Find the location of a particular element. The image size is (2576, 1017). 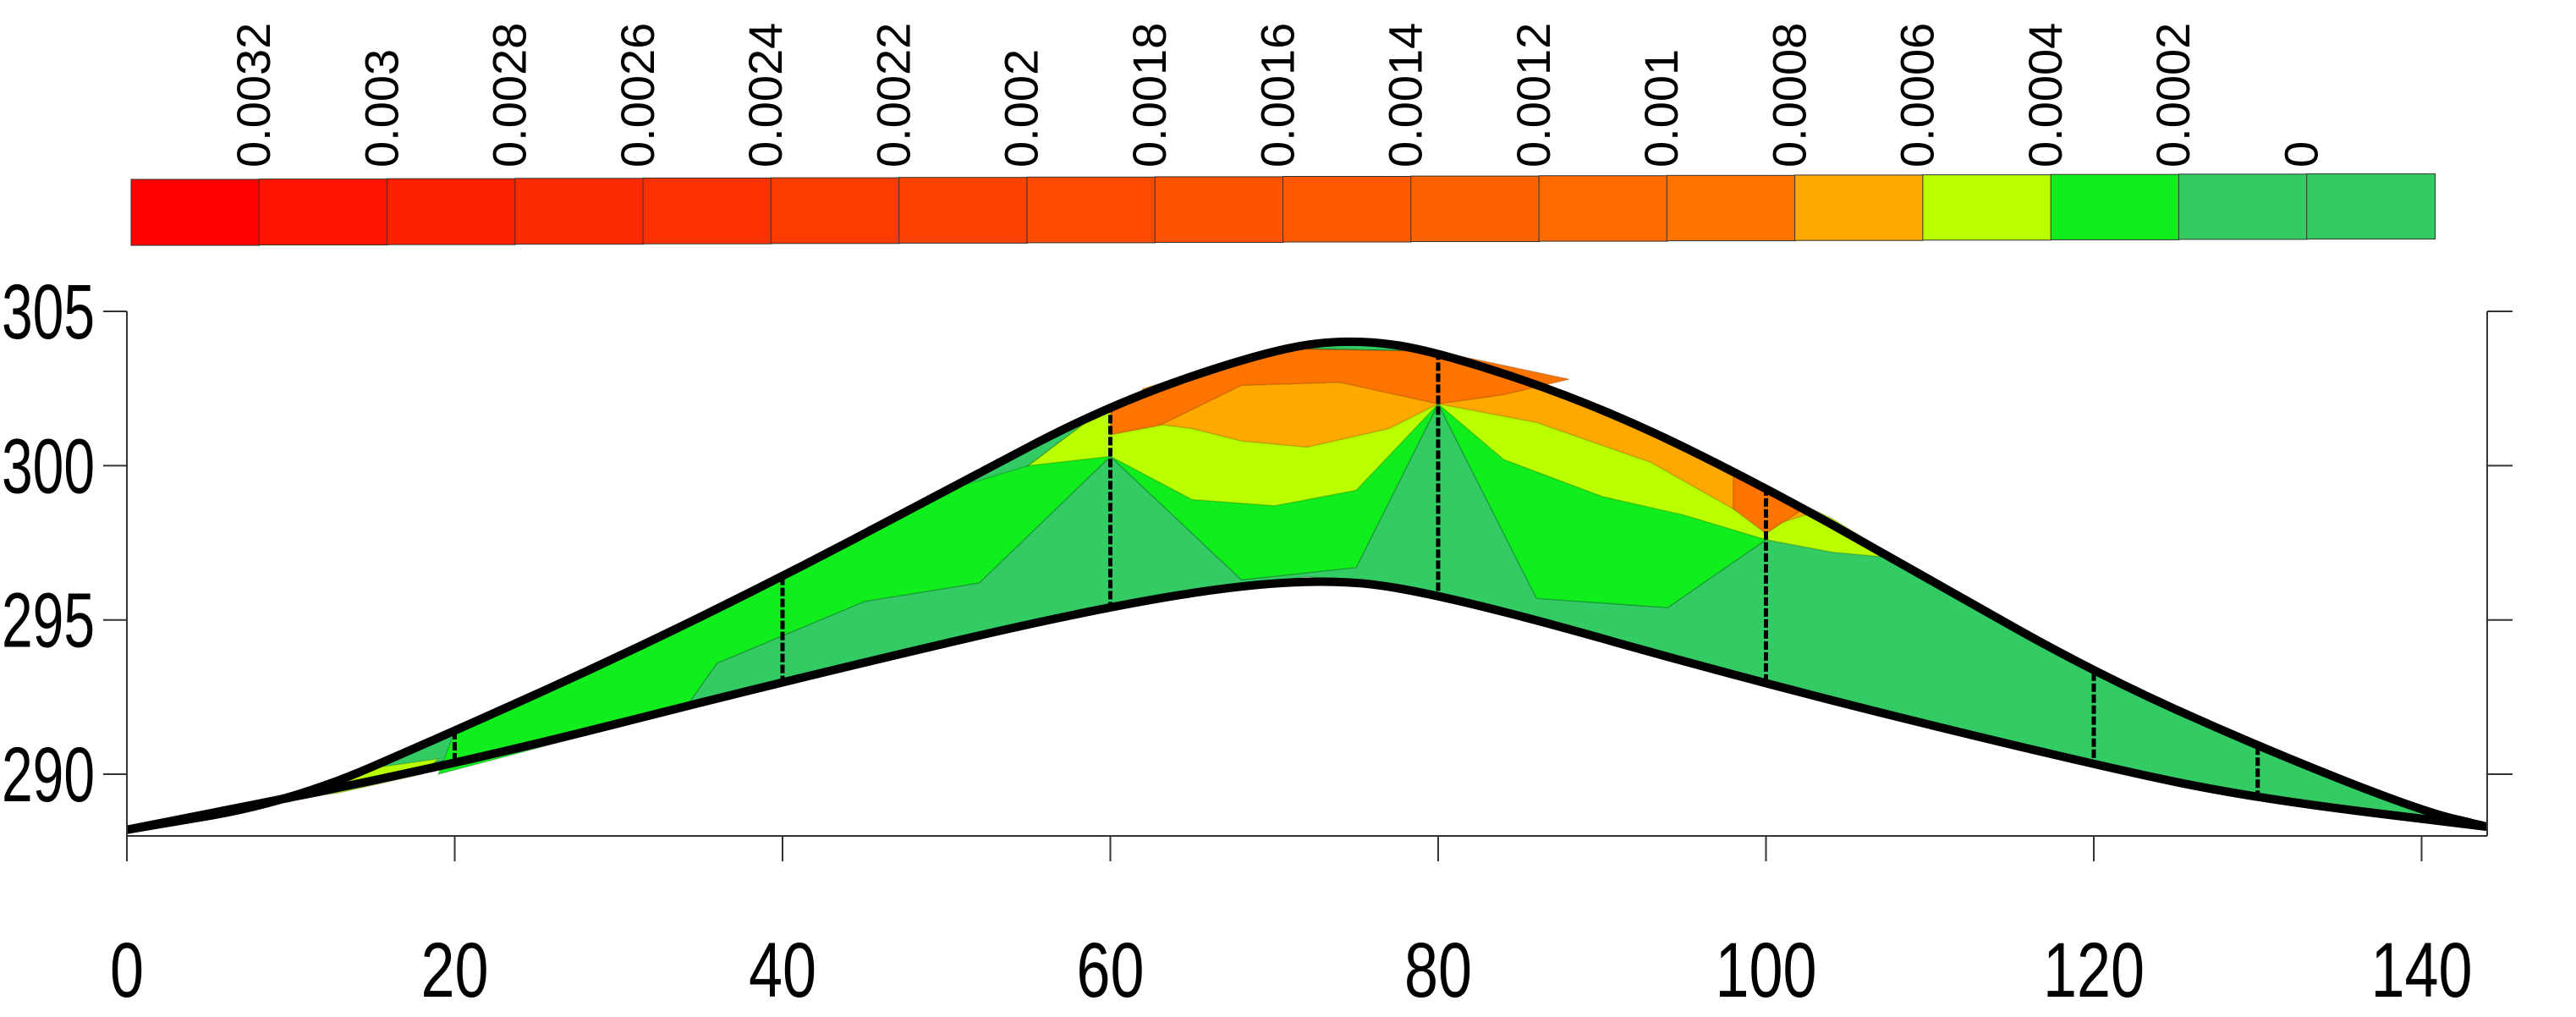

legend-label: 0.002 is located at coordinates (1022, 108).